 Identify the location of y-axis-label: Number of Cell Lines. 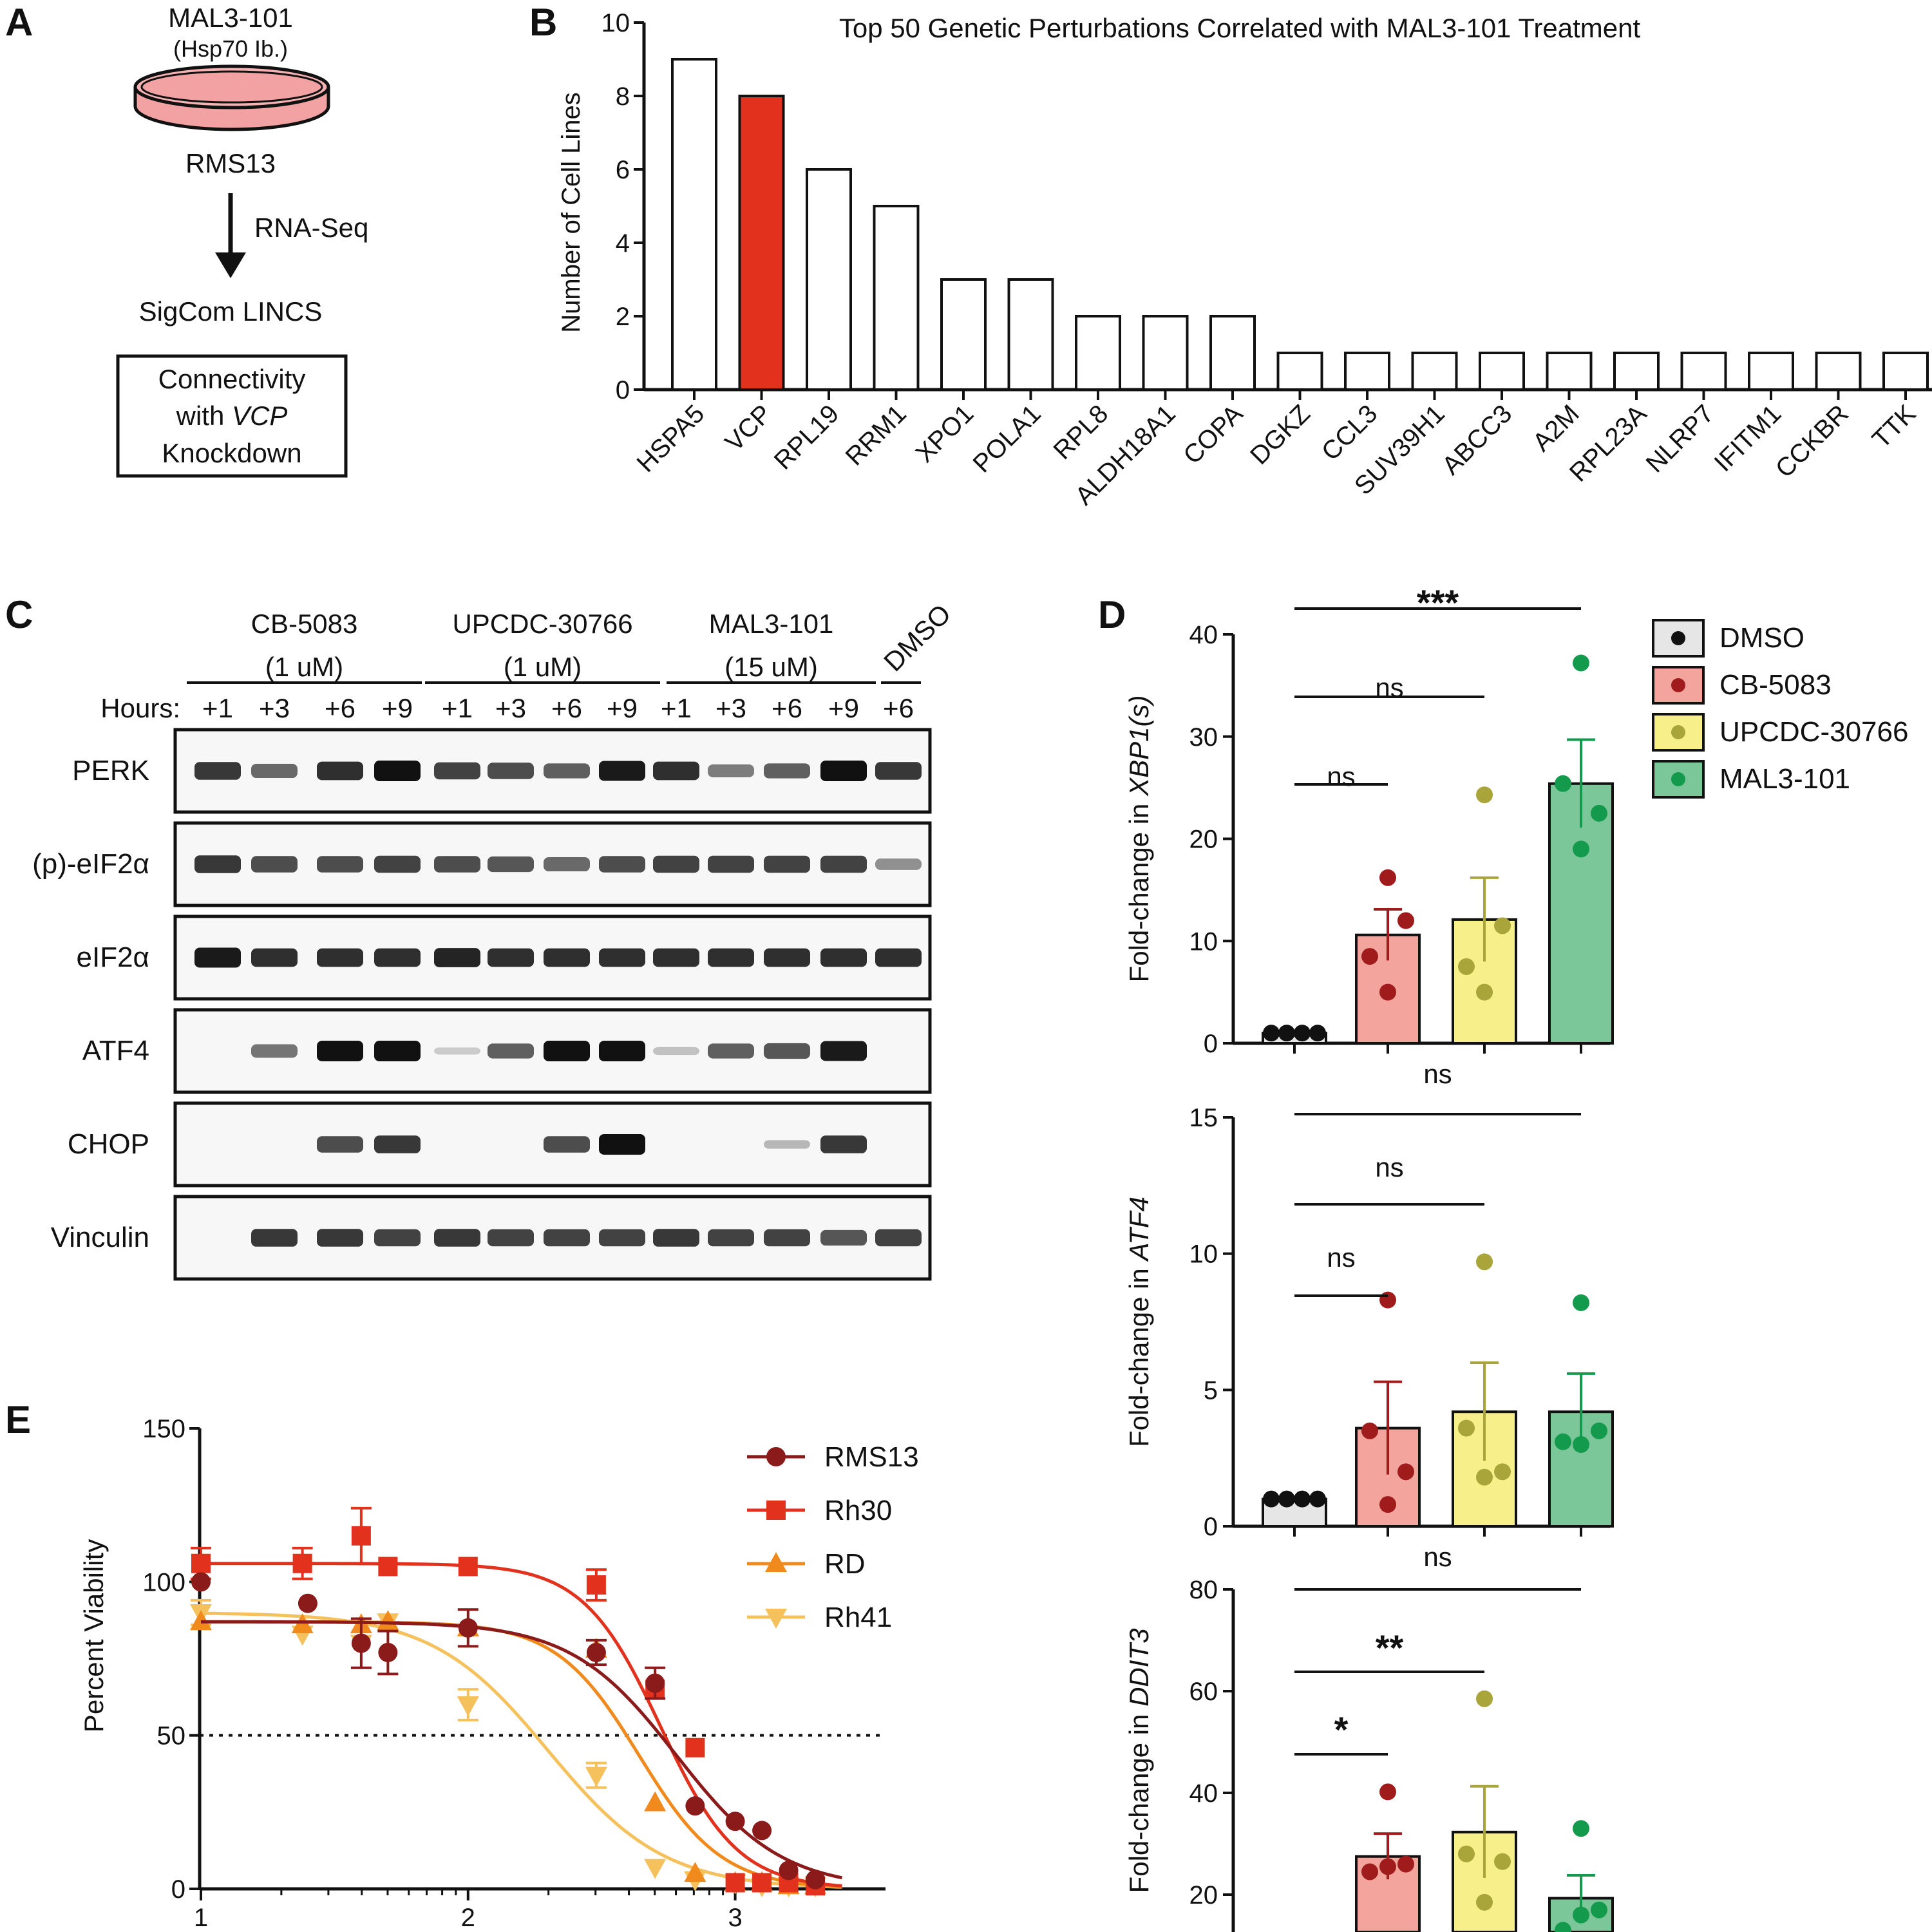
(571, 213).